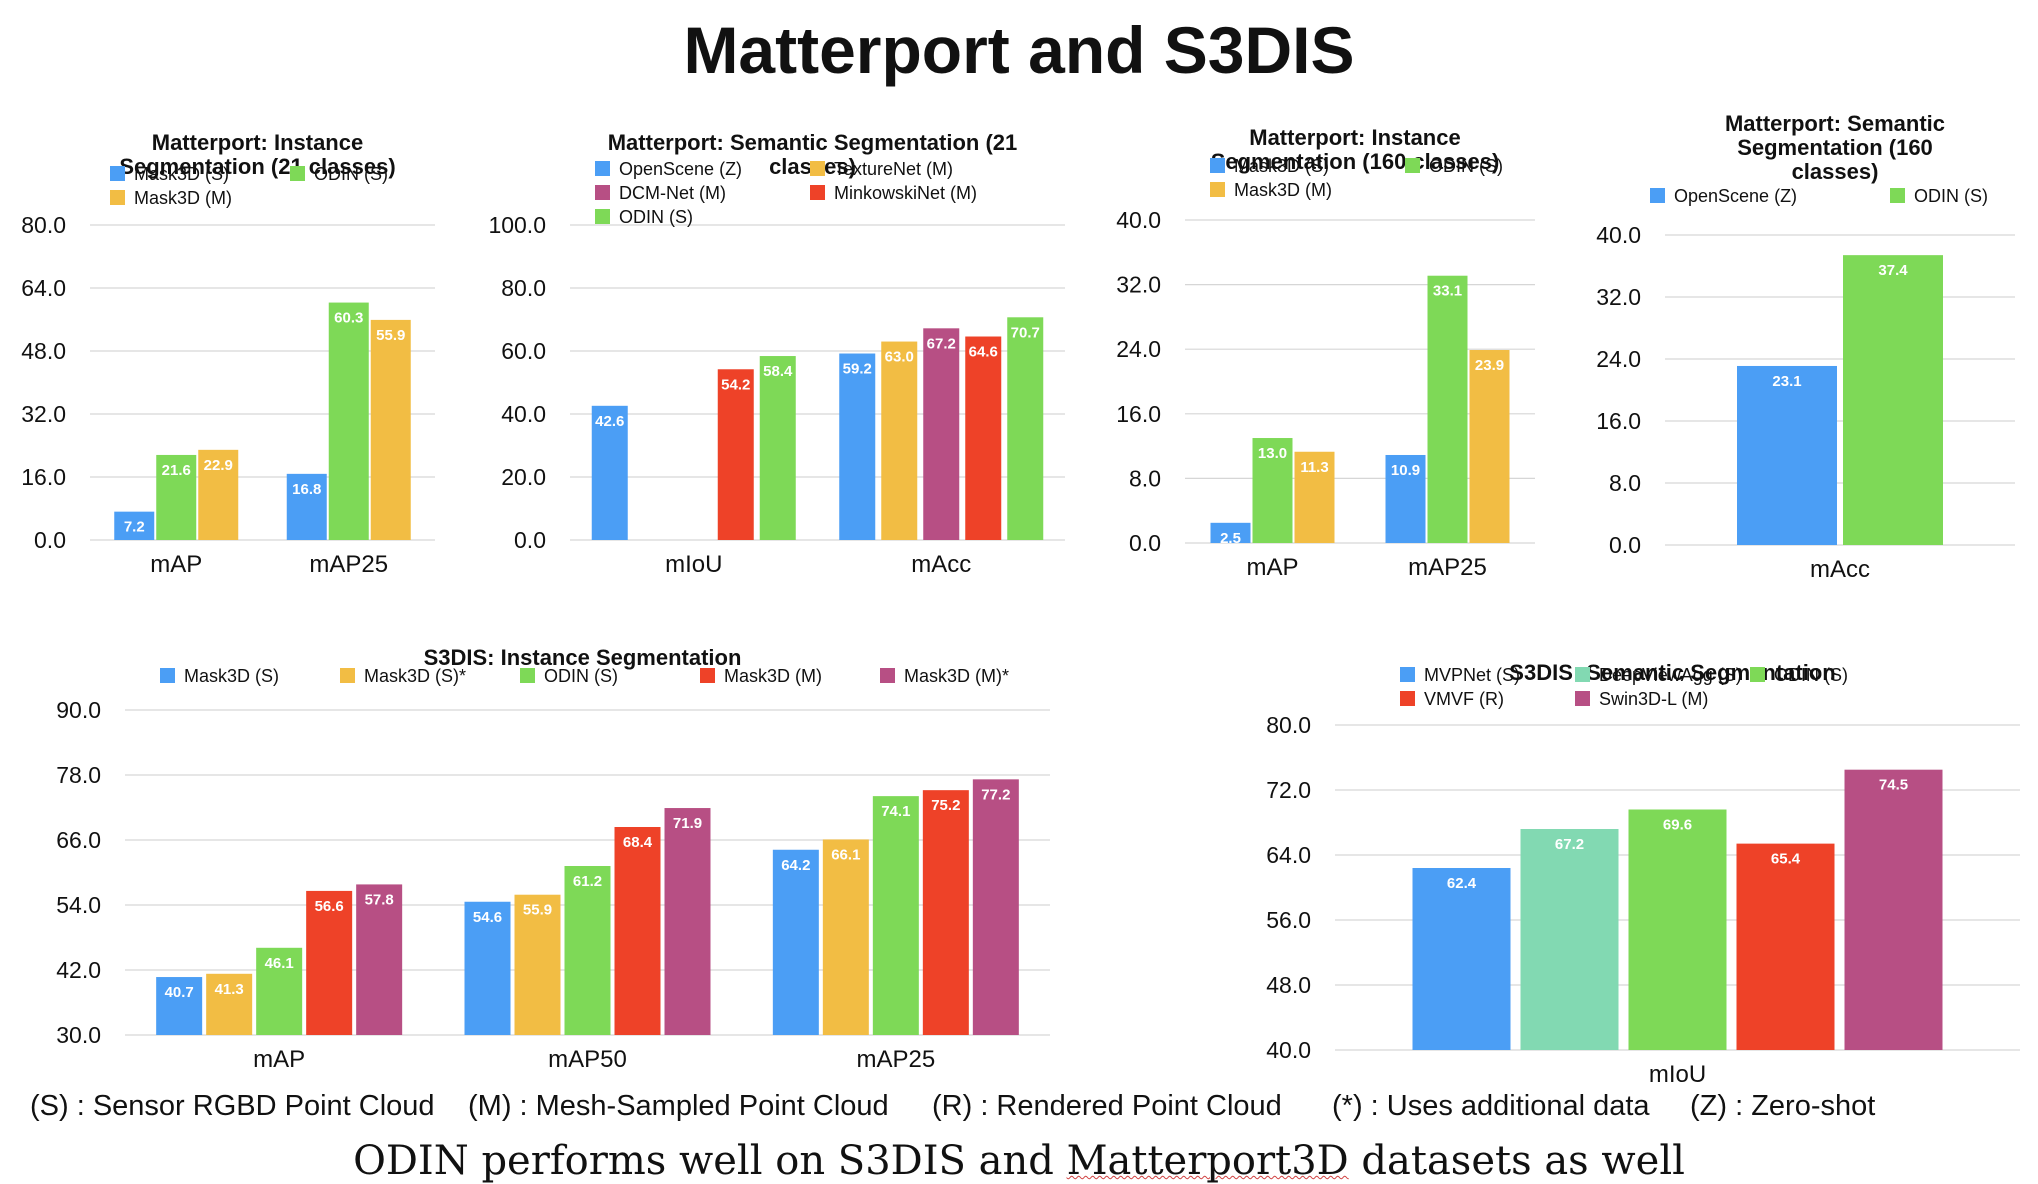 This screenshot has height=1184, width=2038. Describe the element at coordinates (587, 881) in the screenshot. I see `bar-value-label: 61.2` at that location.